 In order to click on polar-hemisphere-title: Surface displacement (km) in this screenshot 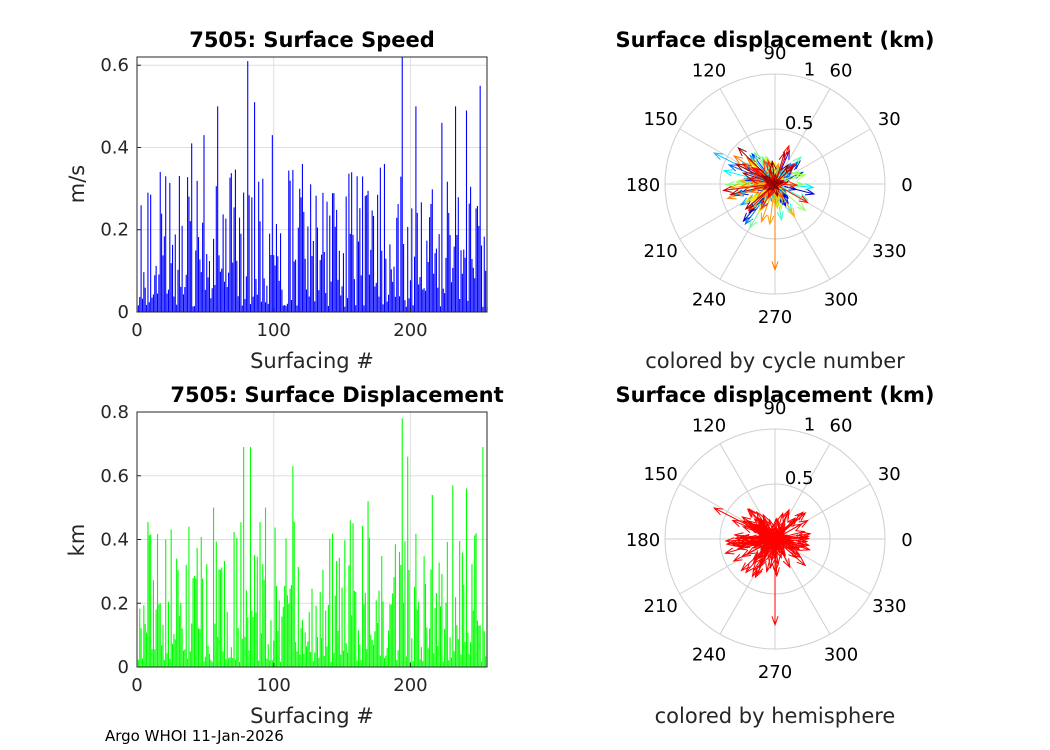, I will do `click(774, 395)`.